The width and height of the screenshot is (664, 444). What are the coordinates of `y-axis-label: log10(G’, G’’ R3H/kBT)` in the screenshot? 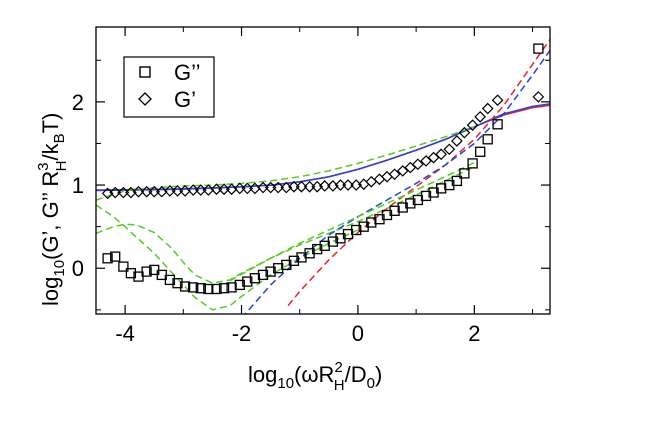 It's located at (52, 209).